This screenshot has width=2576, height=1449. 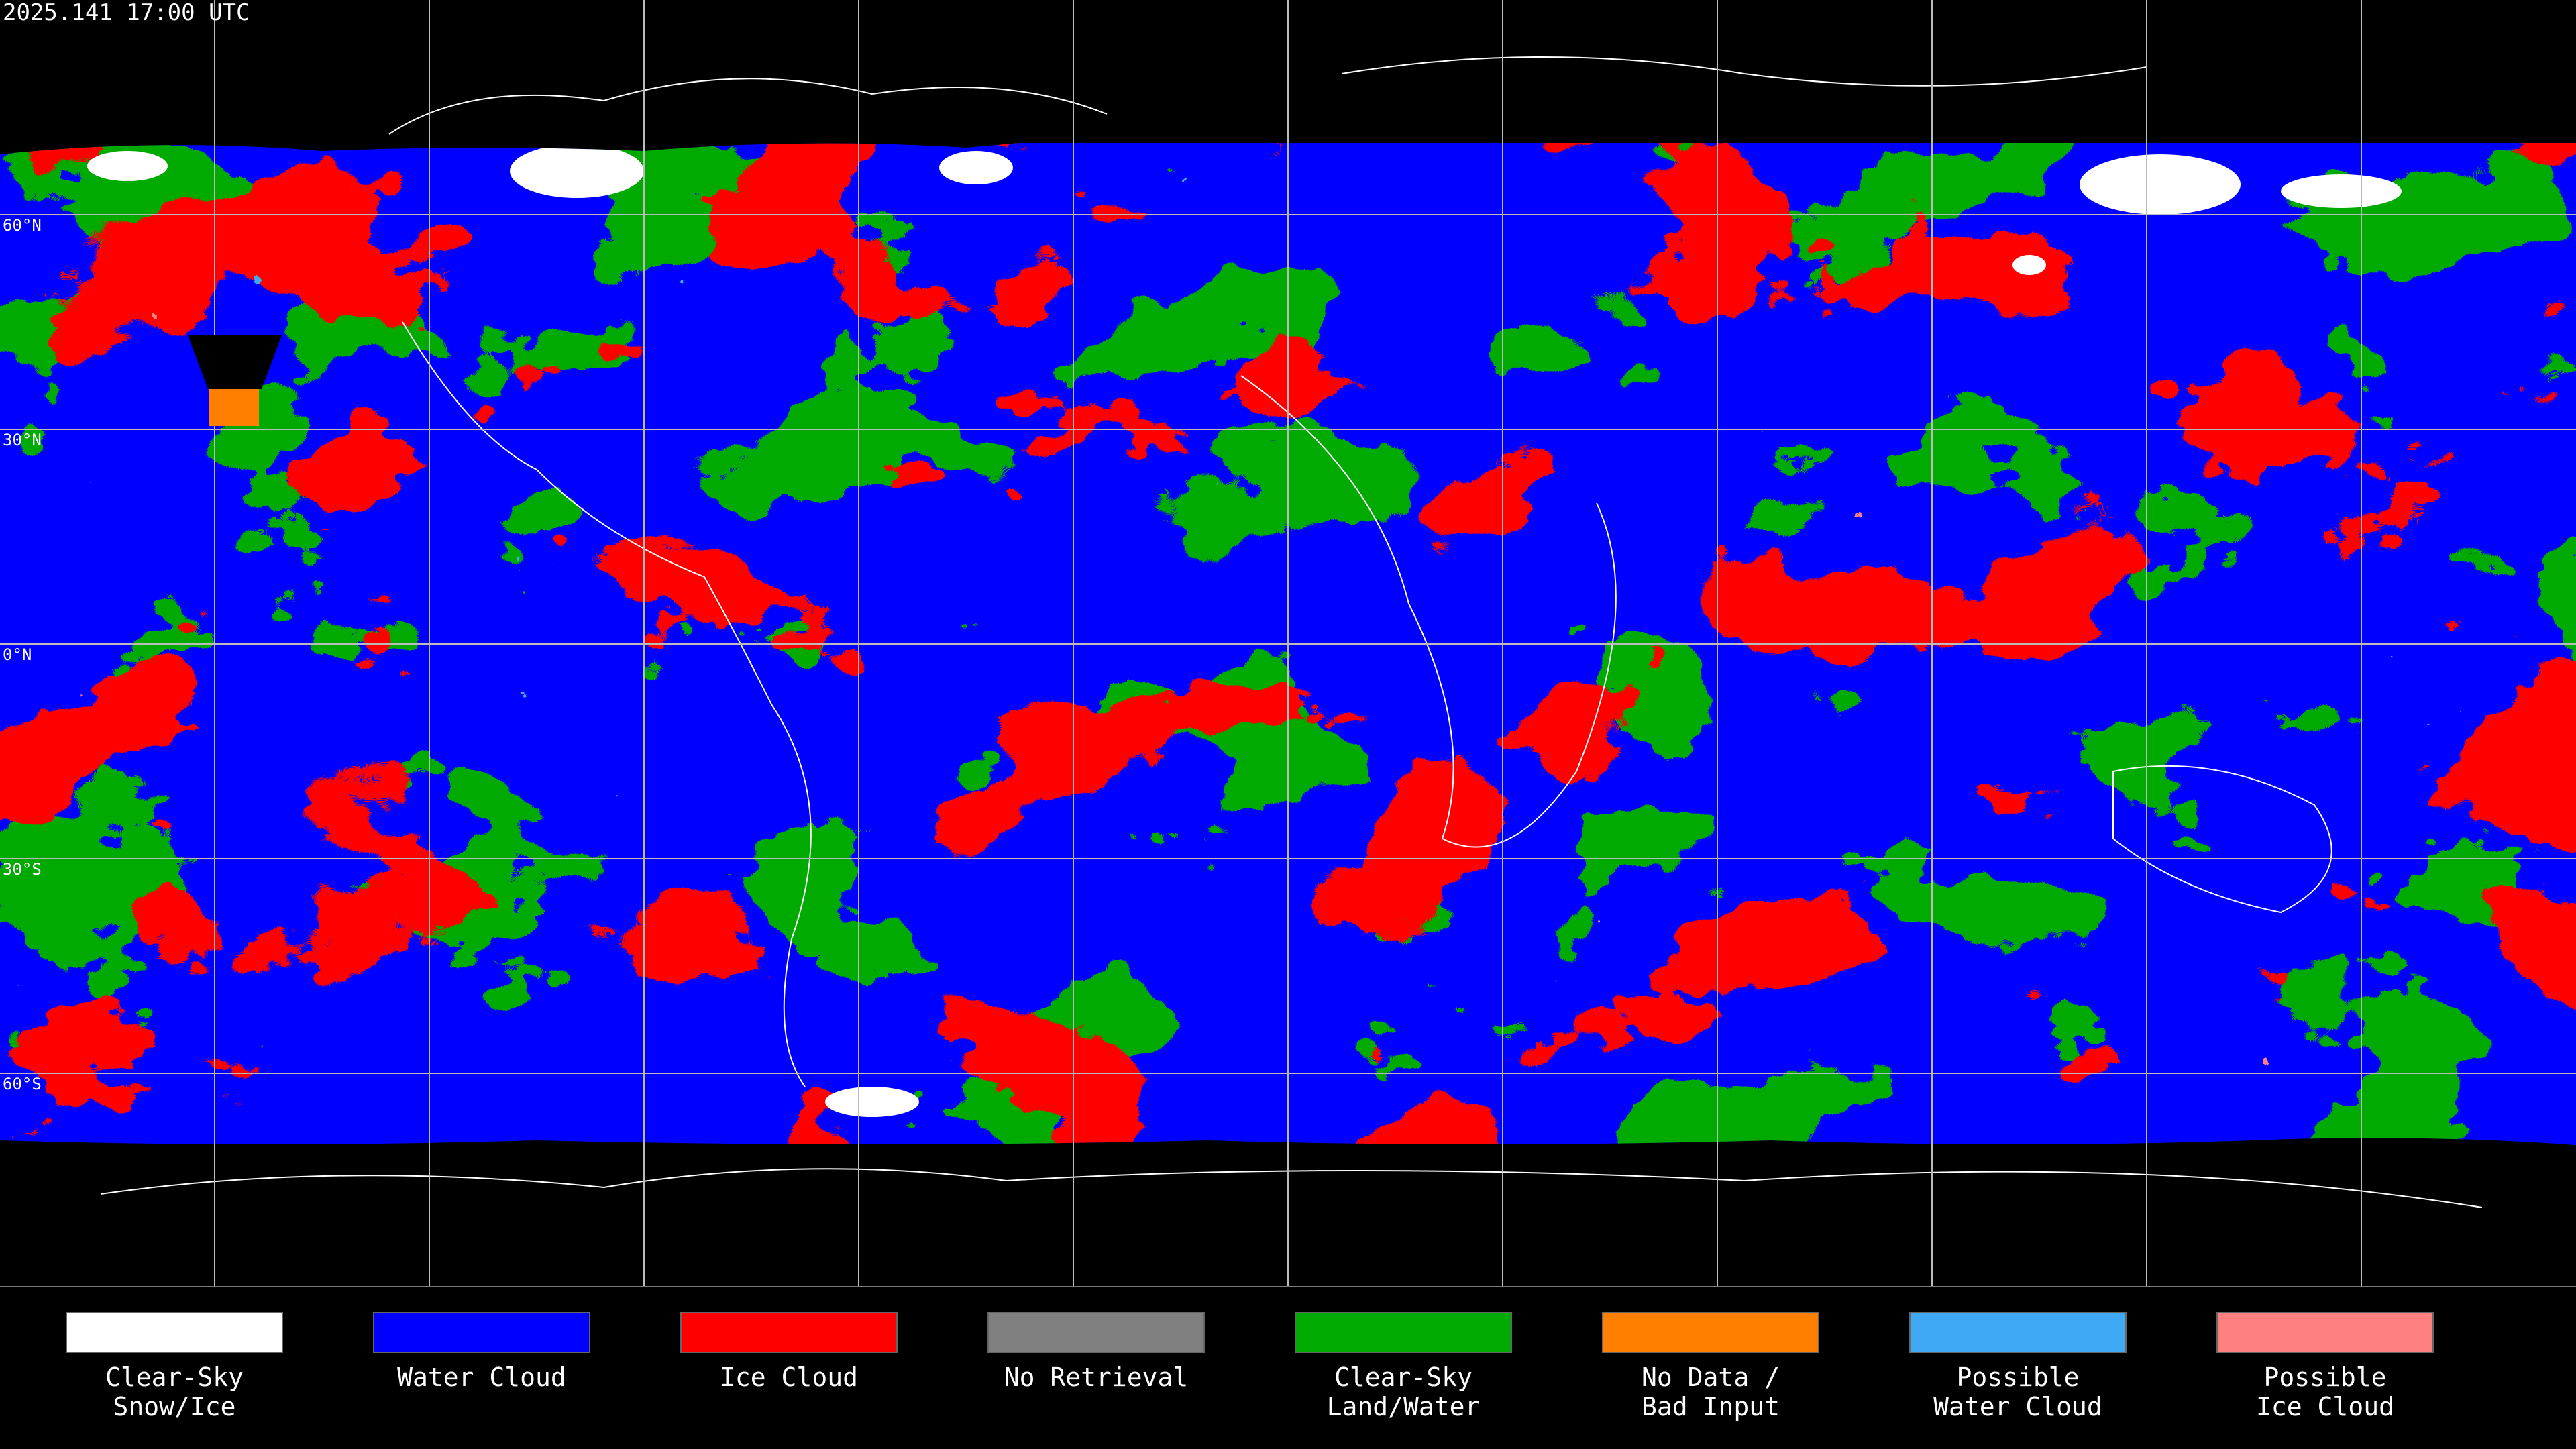 What do you see at coordinates (174, 1406) in the screenshot?
I see `legend-label: Snow/Ice` at bounding box center [174, 1406].